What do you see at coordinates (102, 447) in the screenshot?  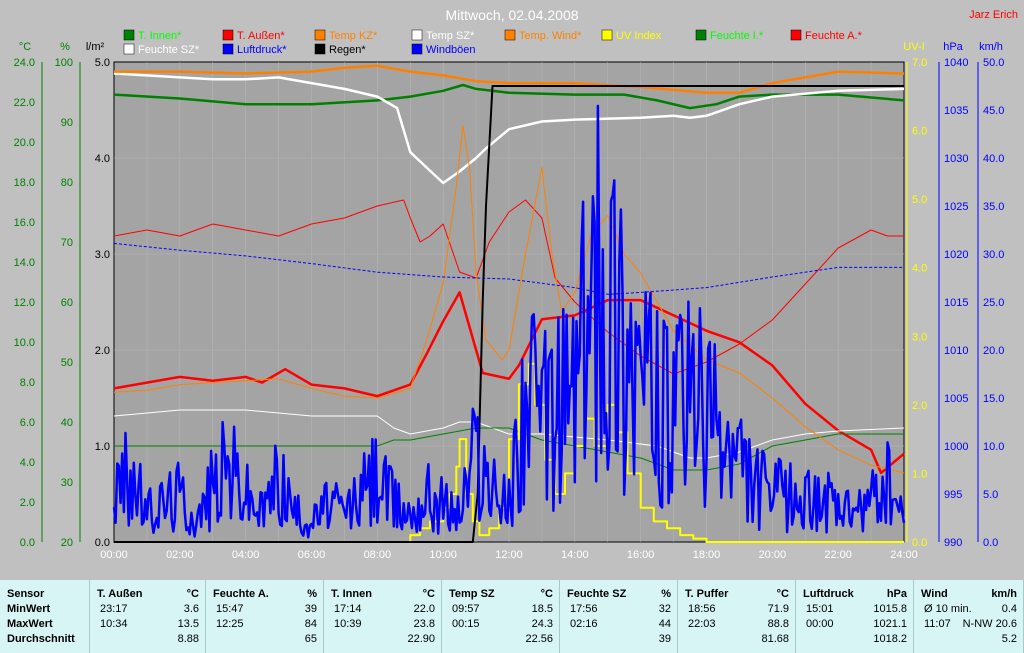 I see `rain-tick-label: 1.0` at bounding box center [102, 447].